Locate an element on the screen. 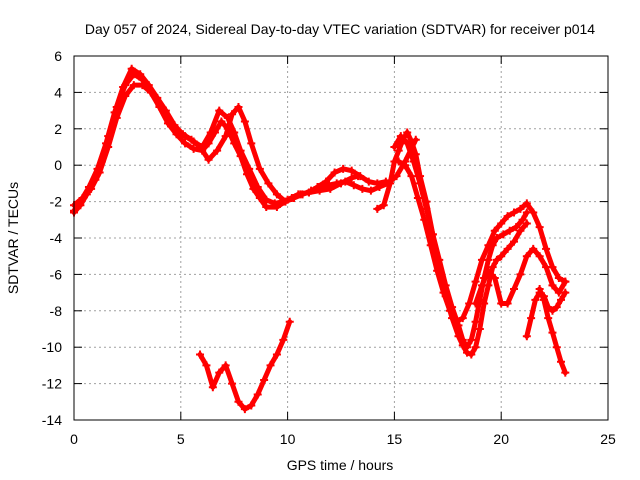  y-tick-label: 4 is located at coordinates (58, 92).